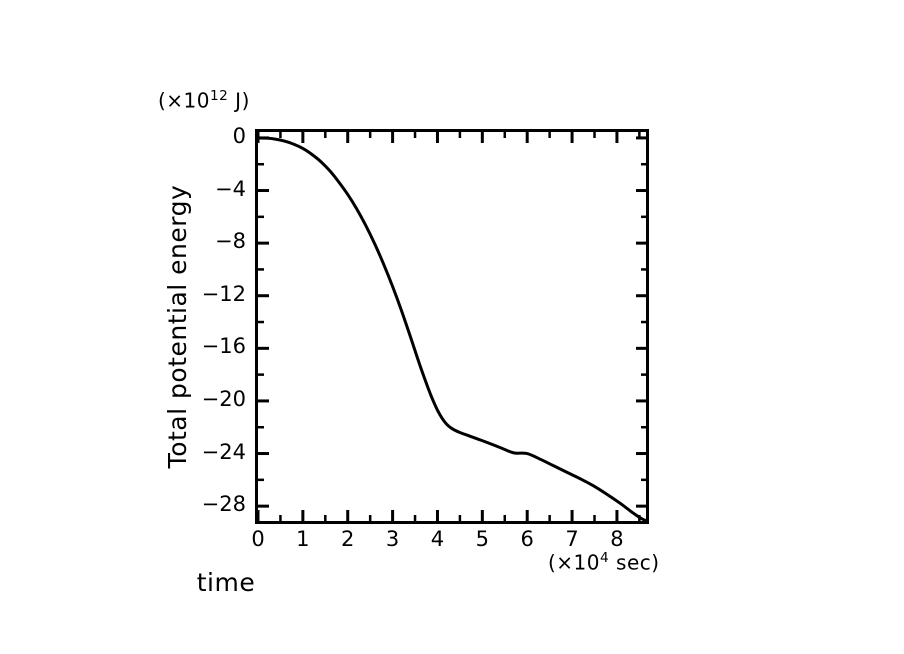 The width and height of the screenshot is (904, 654). What do you see at coordinates (177, 326) in the screenshot?
I see `y-axis-title: Total potential energy` at bounding box center [177, 326].